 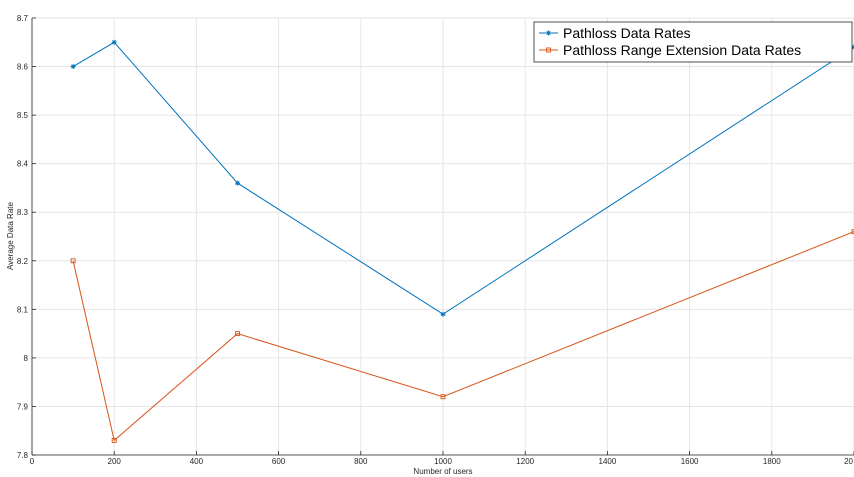 I want to click on x-tick-label: 800, so click(x=361, y=461).